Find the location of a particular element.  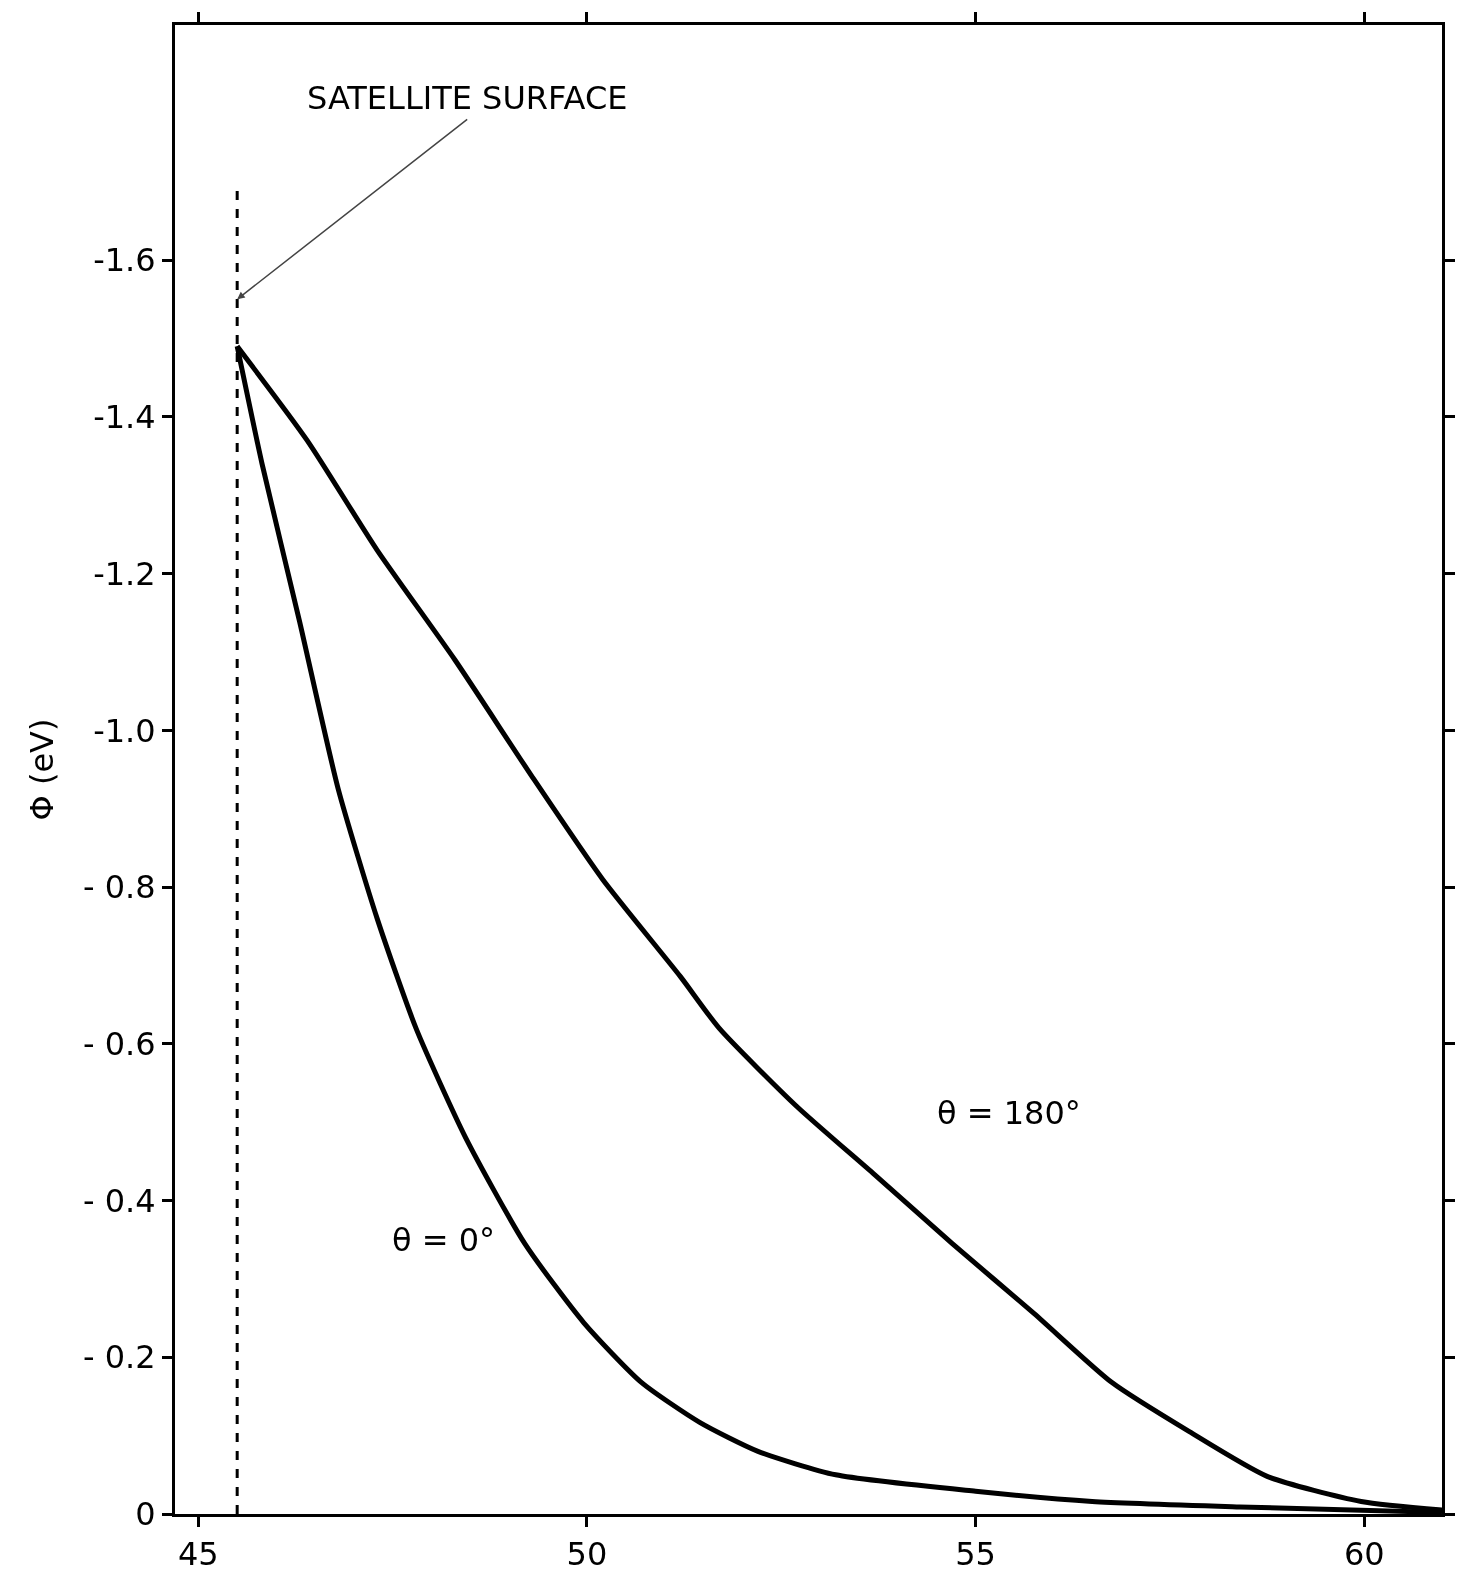

y-tick-label: -1.2 is located at coordinates (124, 573).